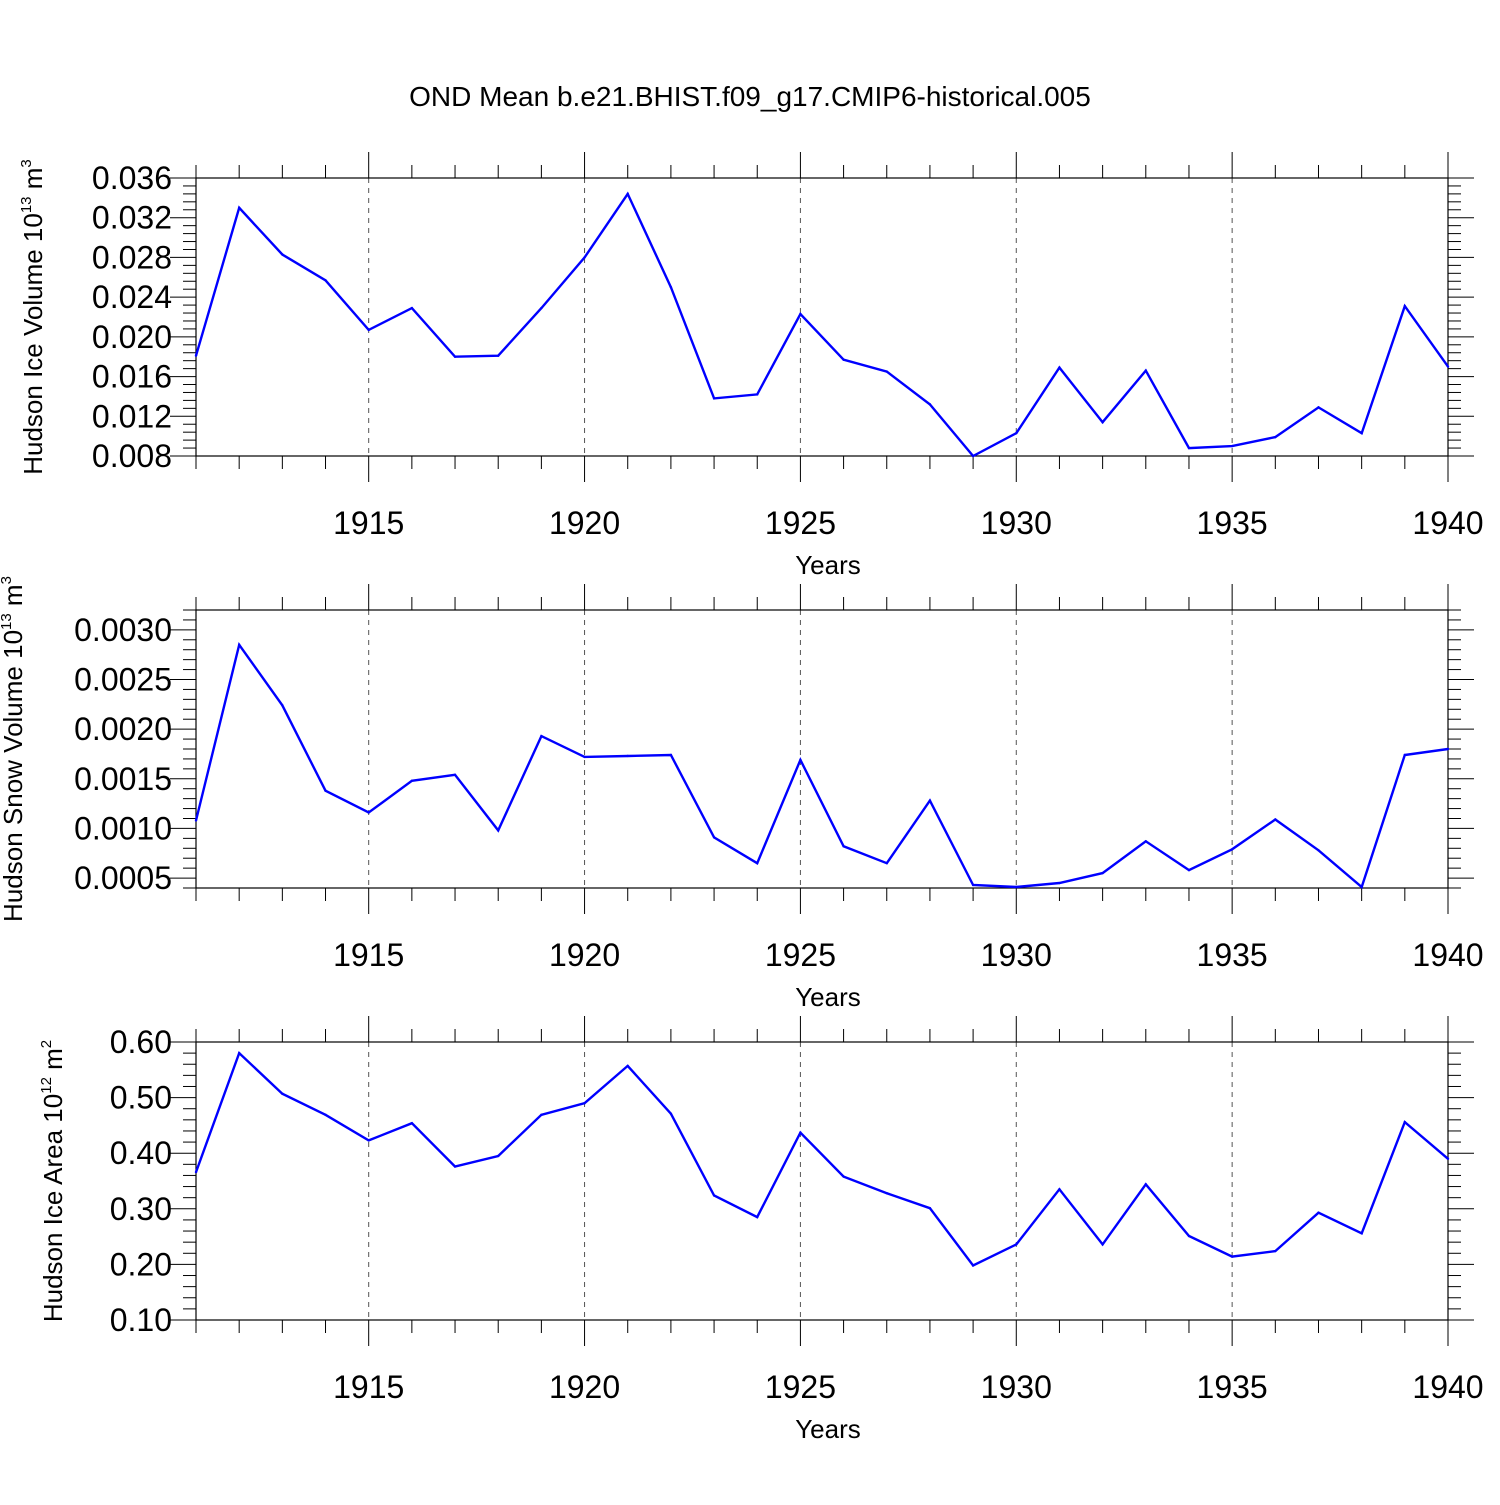  What do you see at coordinates (53, 1208) in the screenshot?
I see `y-axis-label-main: Hudson Ice Area 10` at bounding box center [53, 1208].